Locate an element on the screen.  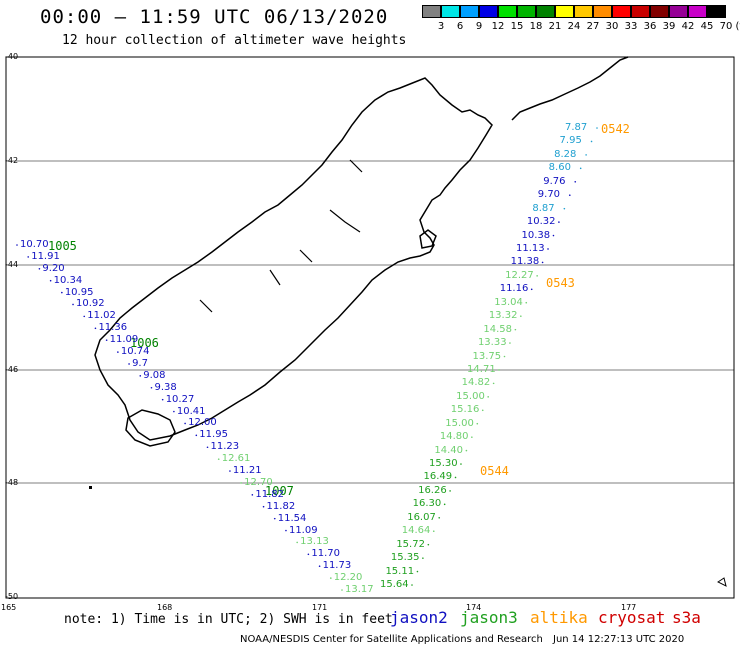
wave-height-label: 10.38 is located at coordinates (536, 235).